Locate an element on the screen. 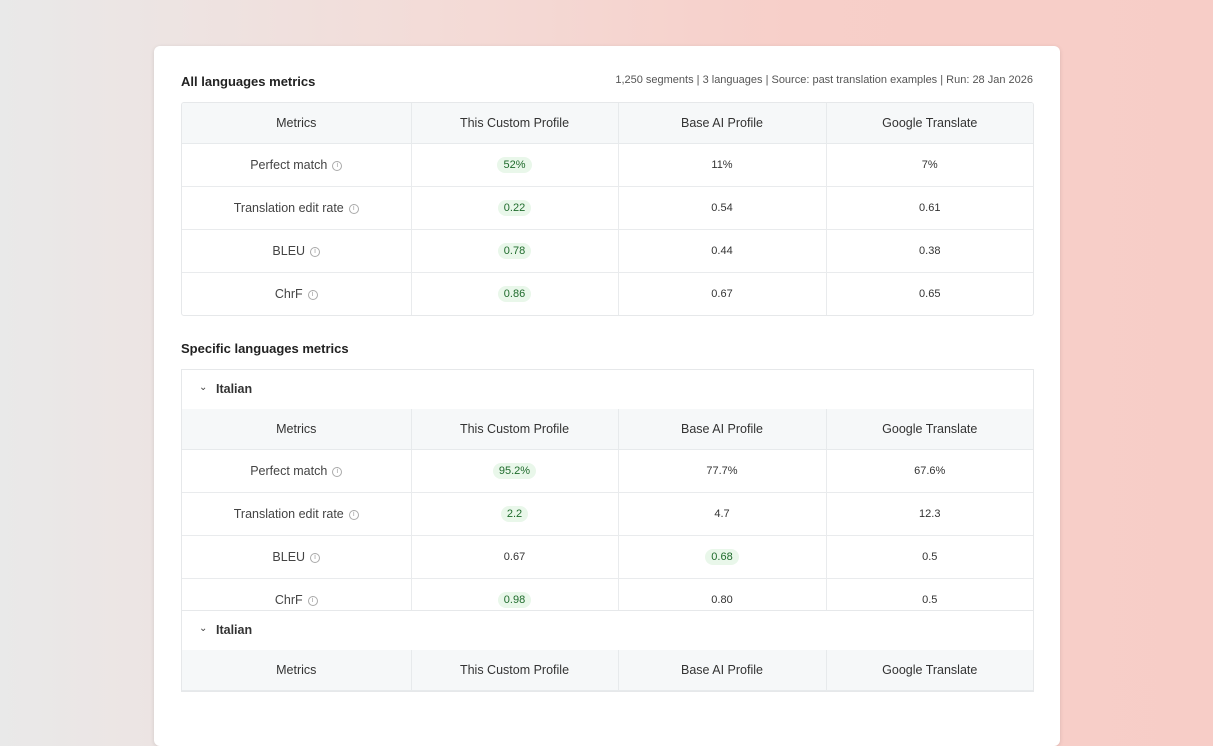 Image resolution: width=1213 pixels, height=746 pixels. metric-label-cell: BLEU i is located at coordinates (296, 557).